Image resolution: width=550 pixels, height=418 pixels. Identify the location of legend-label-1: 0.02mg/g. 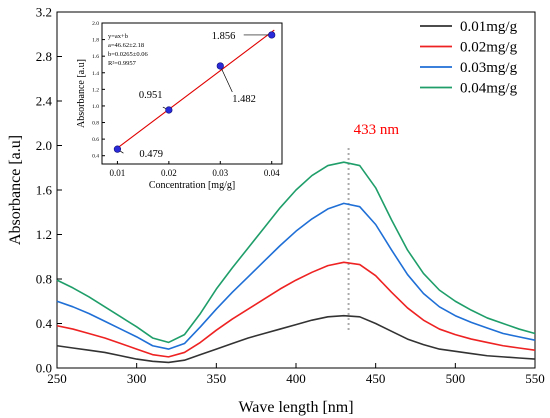
(489, 48).